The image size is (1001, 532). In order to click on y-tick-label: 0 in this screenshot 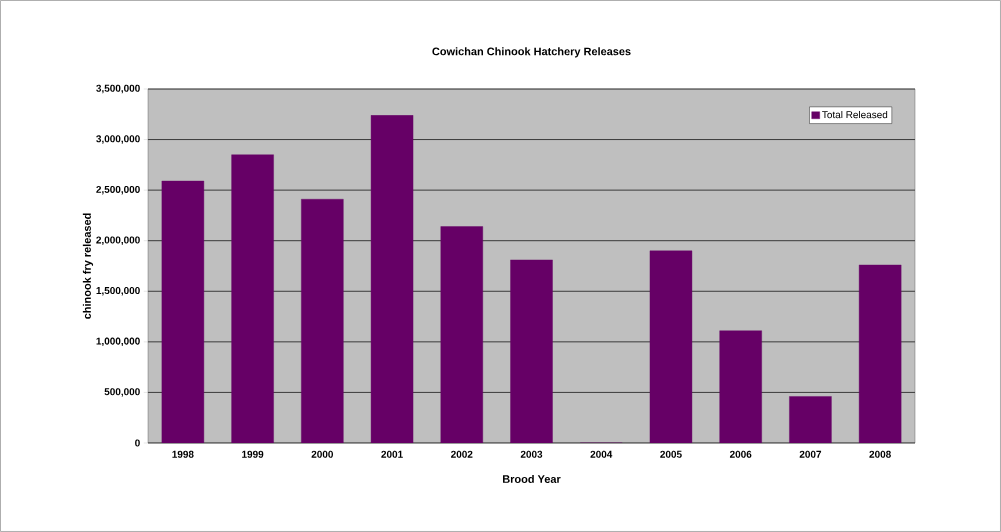, I will do `click(137, 443)`.